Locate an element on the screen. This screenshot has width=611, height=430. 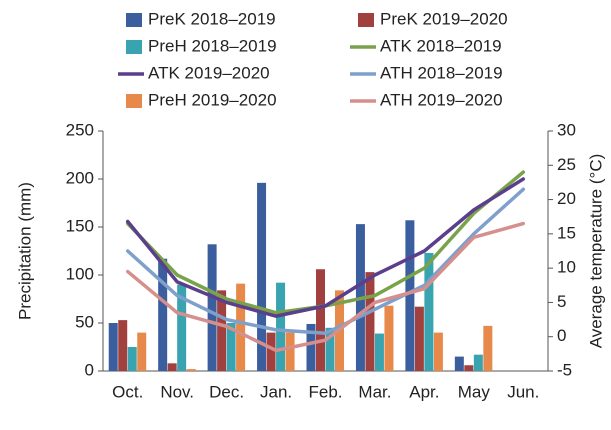
legend-label: PreH 2018–2019 is located at coordinates (212, 45).